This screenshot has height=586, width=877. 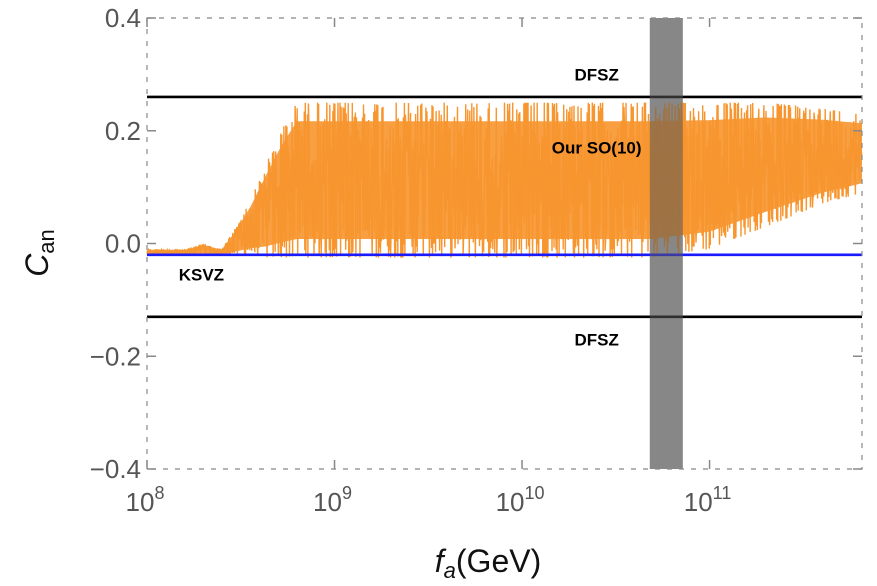 What do you see at coordinates (115, 356) in the screenshot?
I see `y-tick-label: −0.2` at bounding box center [115, 356].